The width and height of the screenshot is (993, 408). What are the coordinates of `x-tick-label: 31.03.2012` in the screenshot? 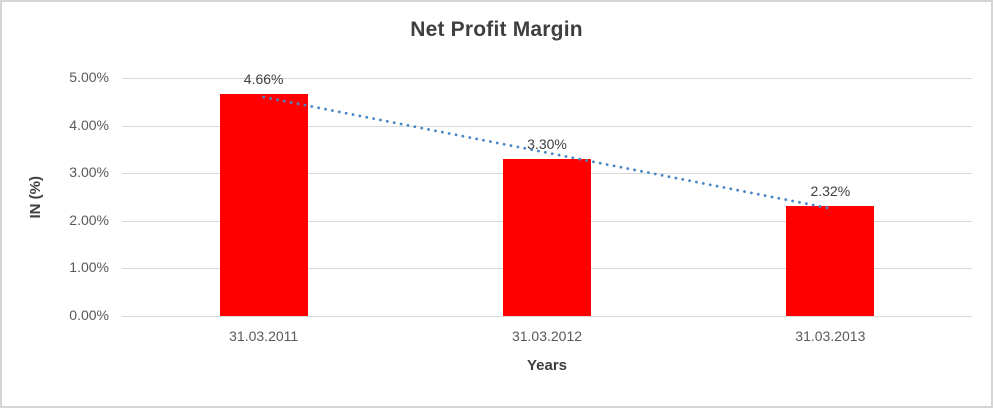 It's located at (547, 336).